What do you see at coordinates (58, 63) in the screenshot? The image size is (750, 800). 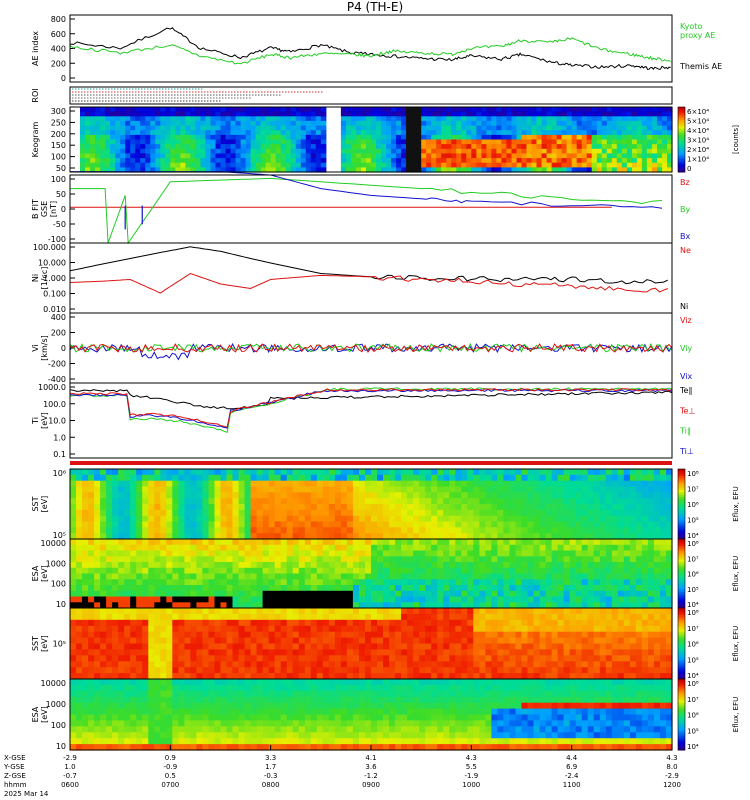 I see `y-tick-label: 200` at bounding box center [58, 63].